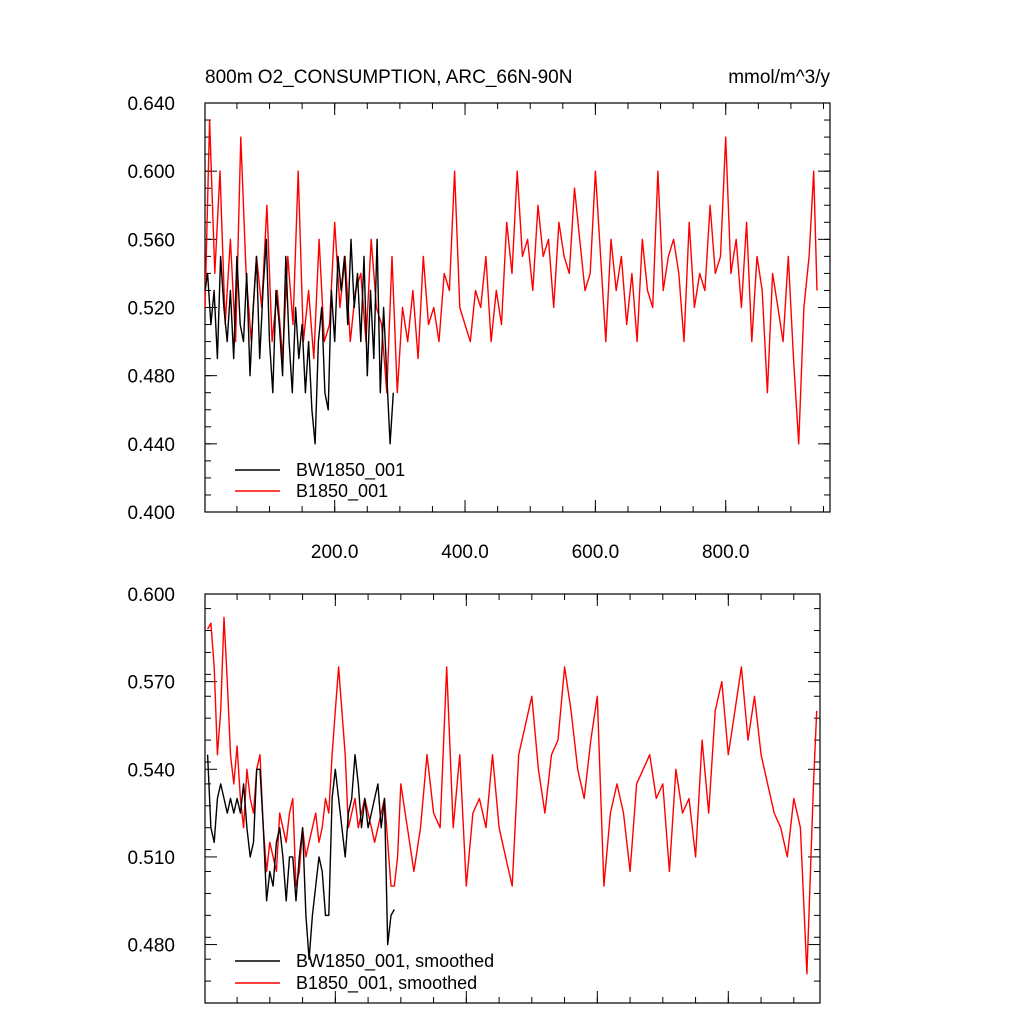 Image resolution: width=1024 pixels, height=1024 pixels. I want to click on top-y-tick-label: 0.480, so click(151, 377).